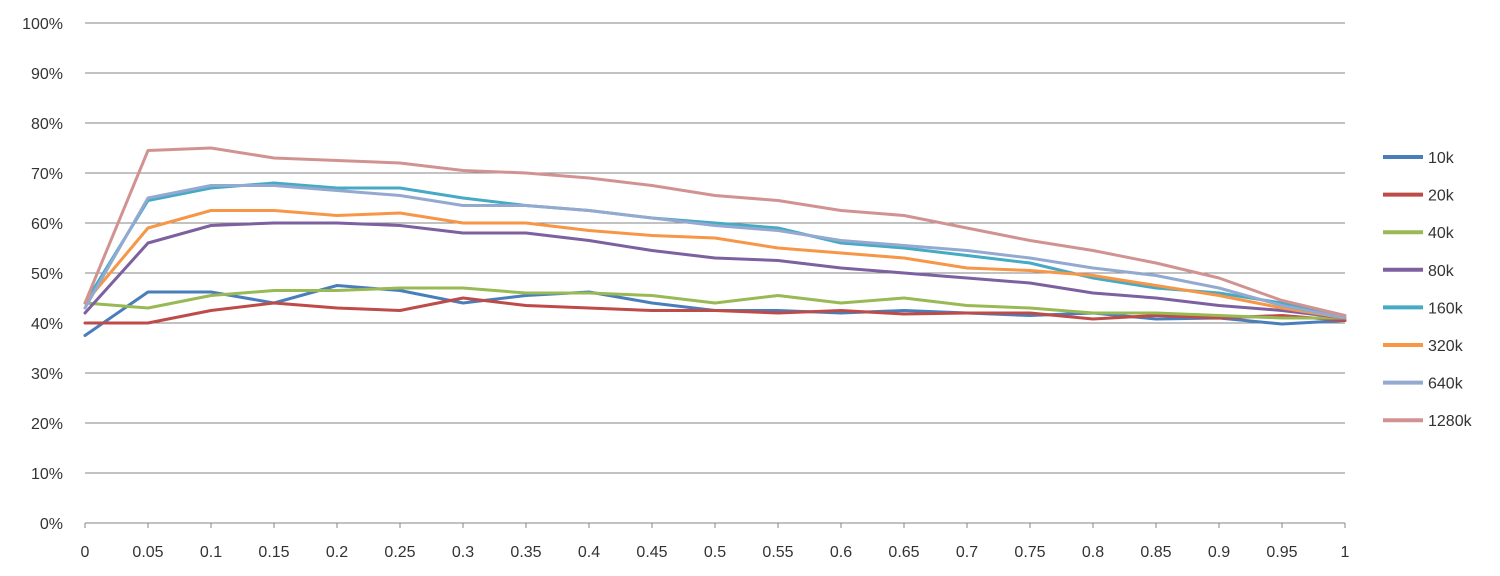 This screenshot has width=1500, height=576. What do you see at coordinates (42, 24) in the screenshot?
I see `y-tick-label: 100%` at bounding box center [42, 24].